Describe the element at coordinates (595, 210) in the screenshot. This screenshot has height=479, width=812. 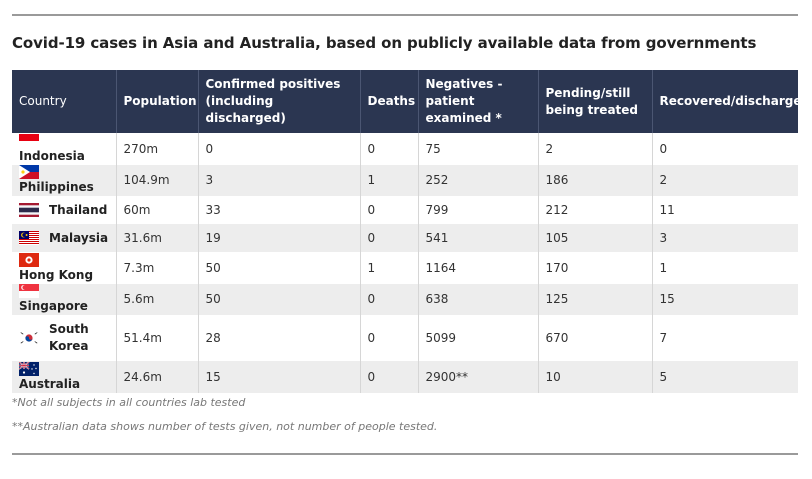
I see `cell-pending: 212` at that location.